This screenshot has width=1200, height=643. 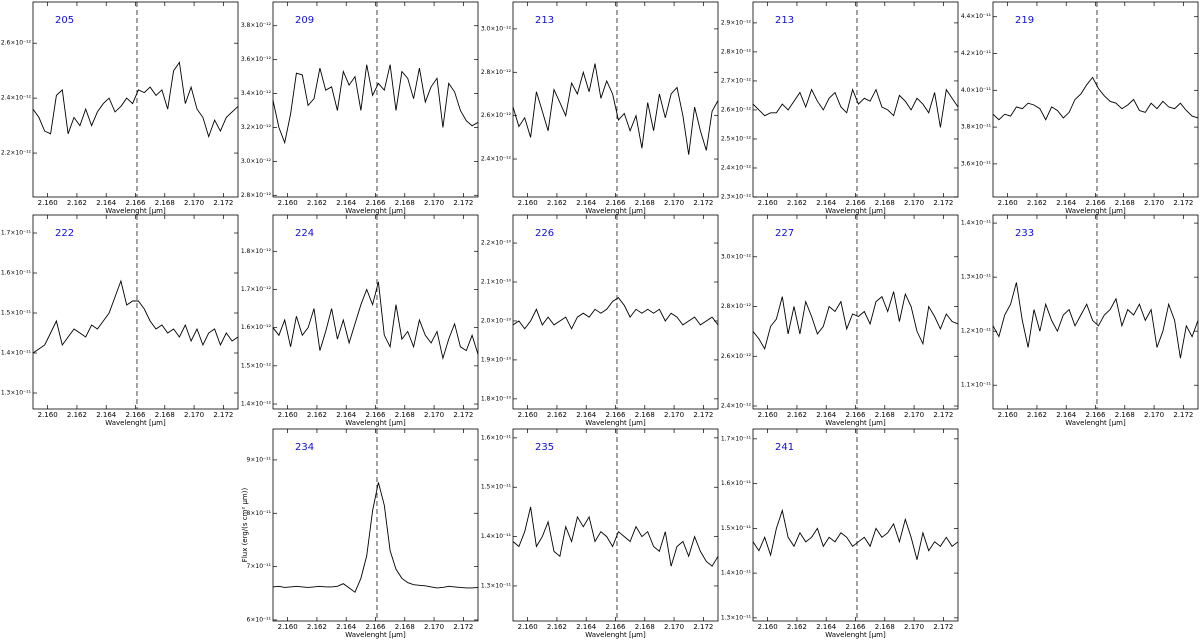 I want to click on y-tick-label: 1.9×10⁻¹⁰, so click(x=496, y=359).